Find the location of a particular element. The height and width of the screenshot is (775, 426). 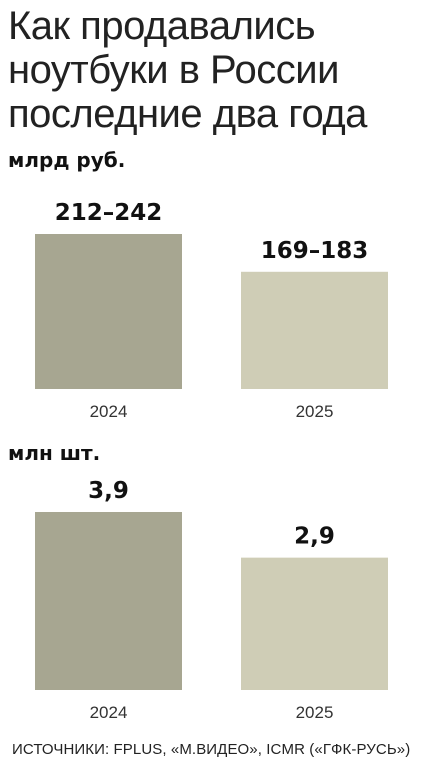

value-label-2025: 169–183 is located at coordinates (315, 251).